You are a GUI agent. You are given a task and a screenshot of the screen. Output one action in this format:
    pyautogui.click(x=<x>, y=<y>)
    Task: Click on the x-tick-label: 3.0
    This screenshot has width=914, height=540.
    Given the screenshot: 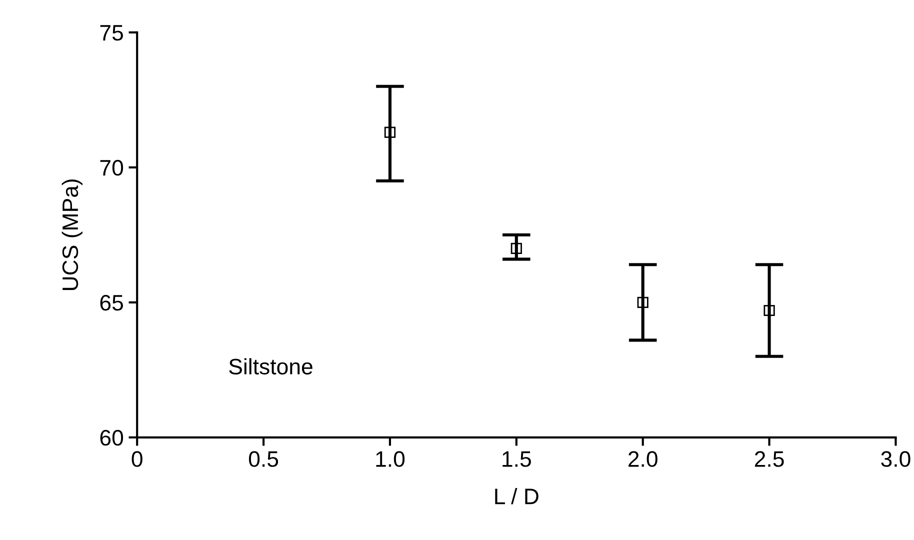 What is the action you would take?
    pyautogui.click(x=895, y=459)
    